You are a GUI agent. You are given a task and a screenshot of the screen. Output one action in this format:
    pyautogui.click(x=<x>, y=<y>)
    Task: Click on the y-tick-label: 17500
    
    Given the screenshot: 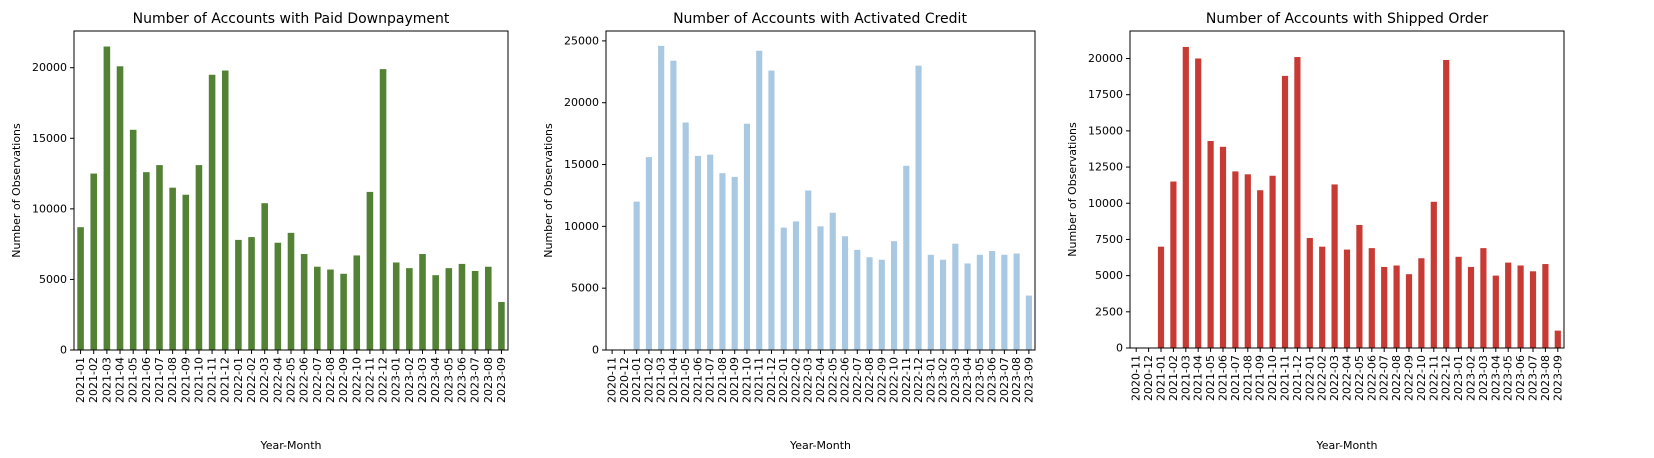 What is the action you would take?
    pyautogui.click(x=1105, y=94)
    